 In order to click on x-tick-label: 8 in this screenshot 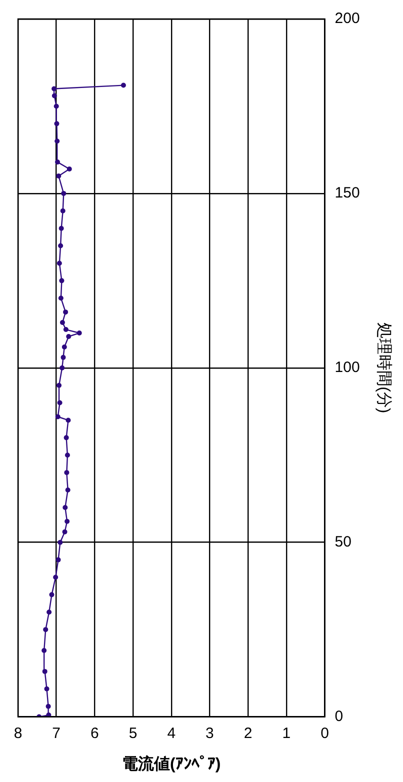, I will do `click(18, 733)`.